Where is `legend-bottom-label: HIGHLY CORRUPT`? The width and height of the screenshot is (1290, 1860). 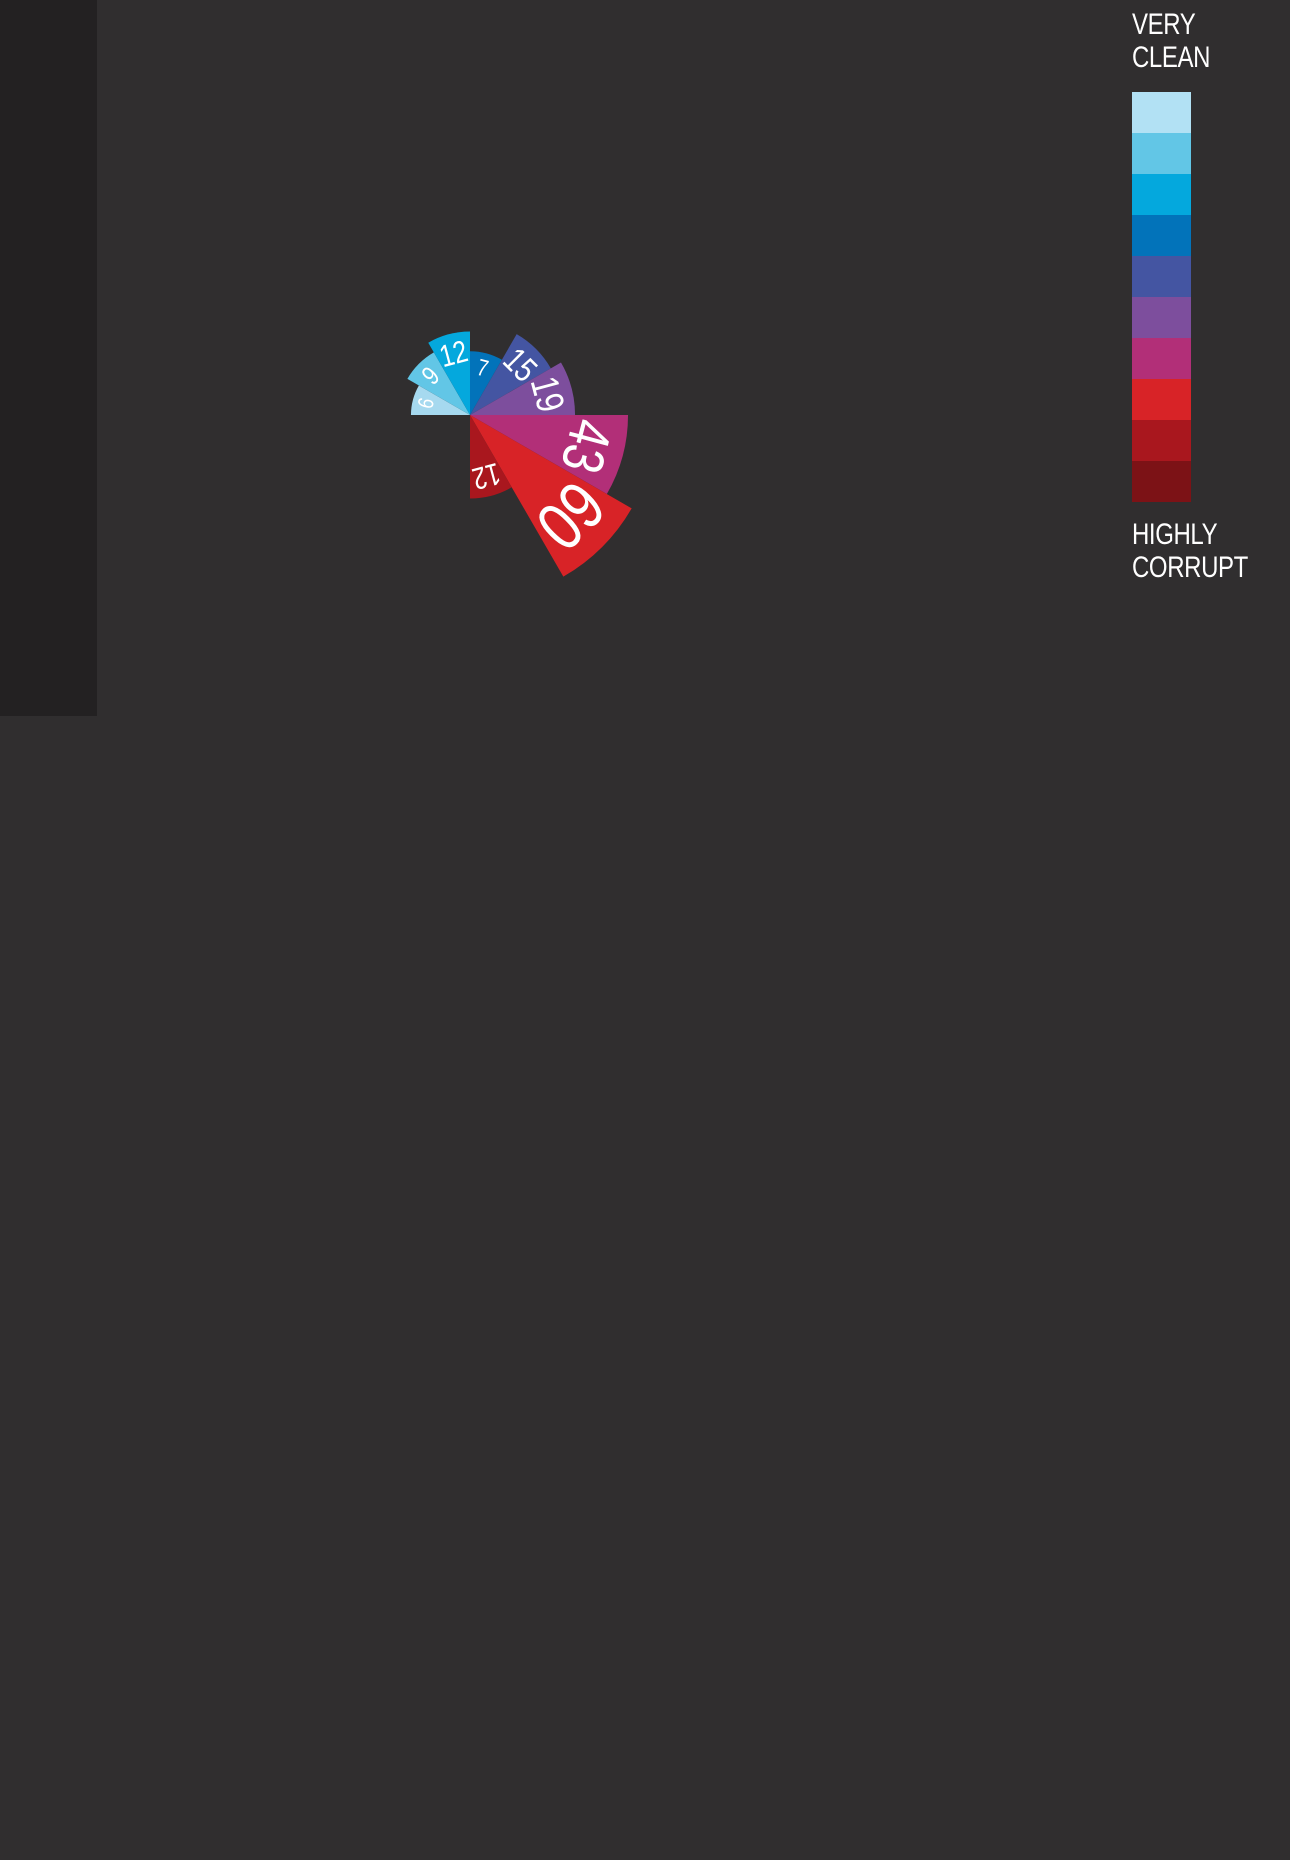 legend-bottom-label: HIGHLY CORRUPT is located at coordinates (1204, 551).